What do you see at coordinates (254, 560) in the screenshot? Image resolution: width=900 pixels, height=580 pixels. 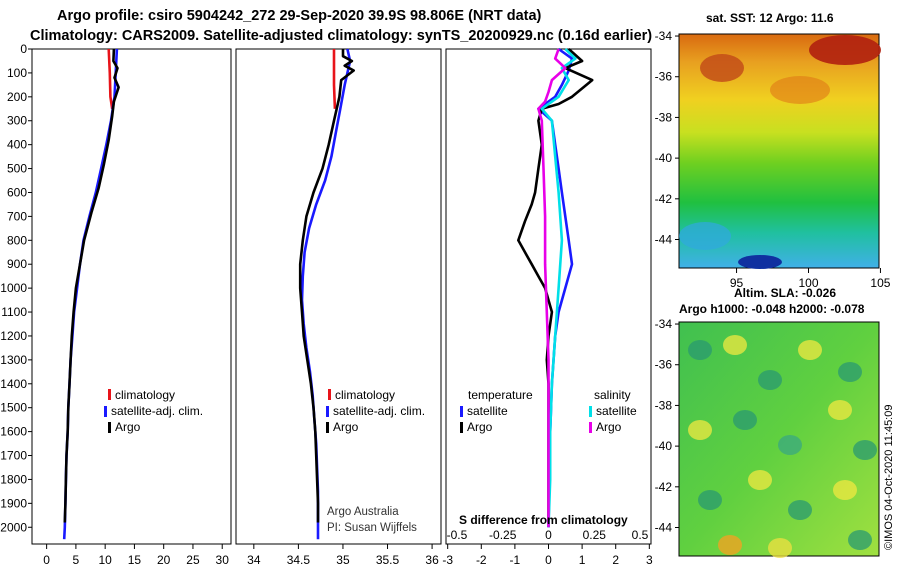 I see `x-tick-label: 34` at bounding box center [254, 560].